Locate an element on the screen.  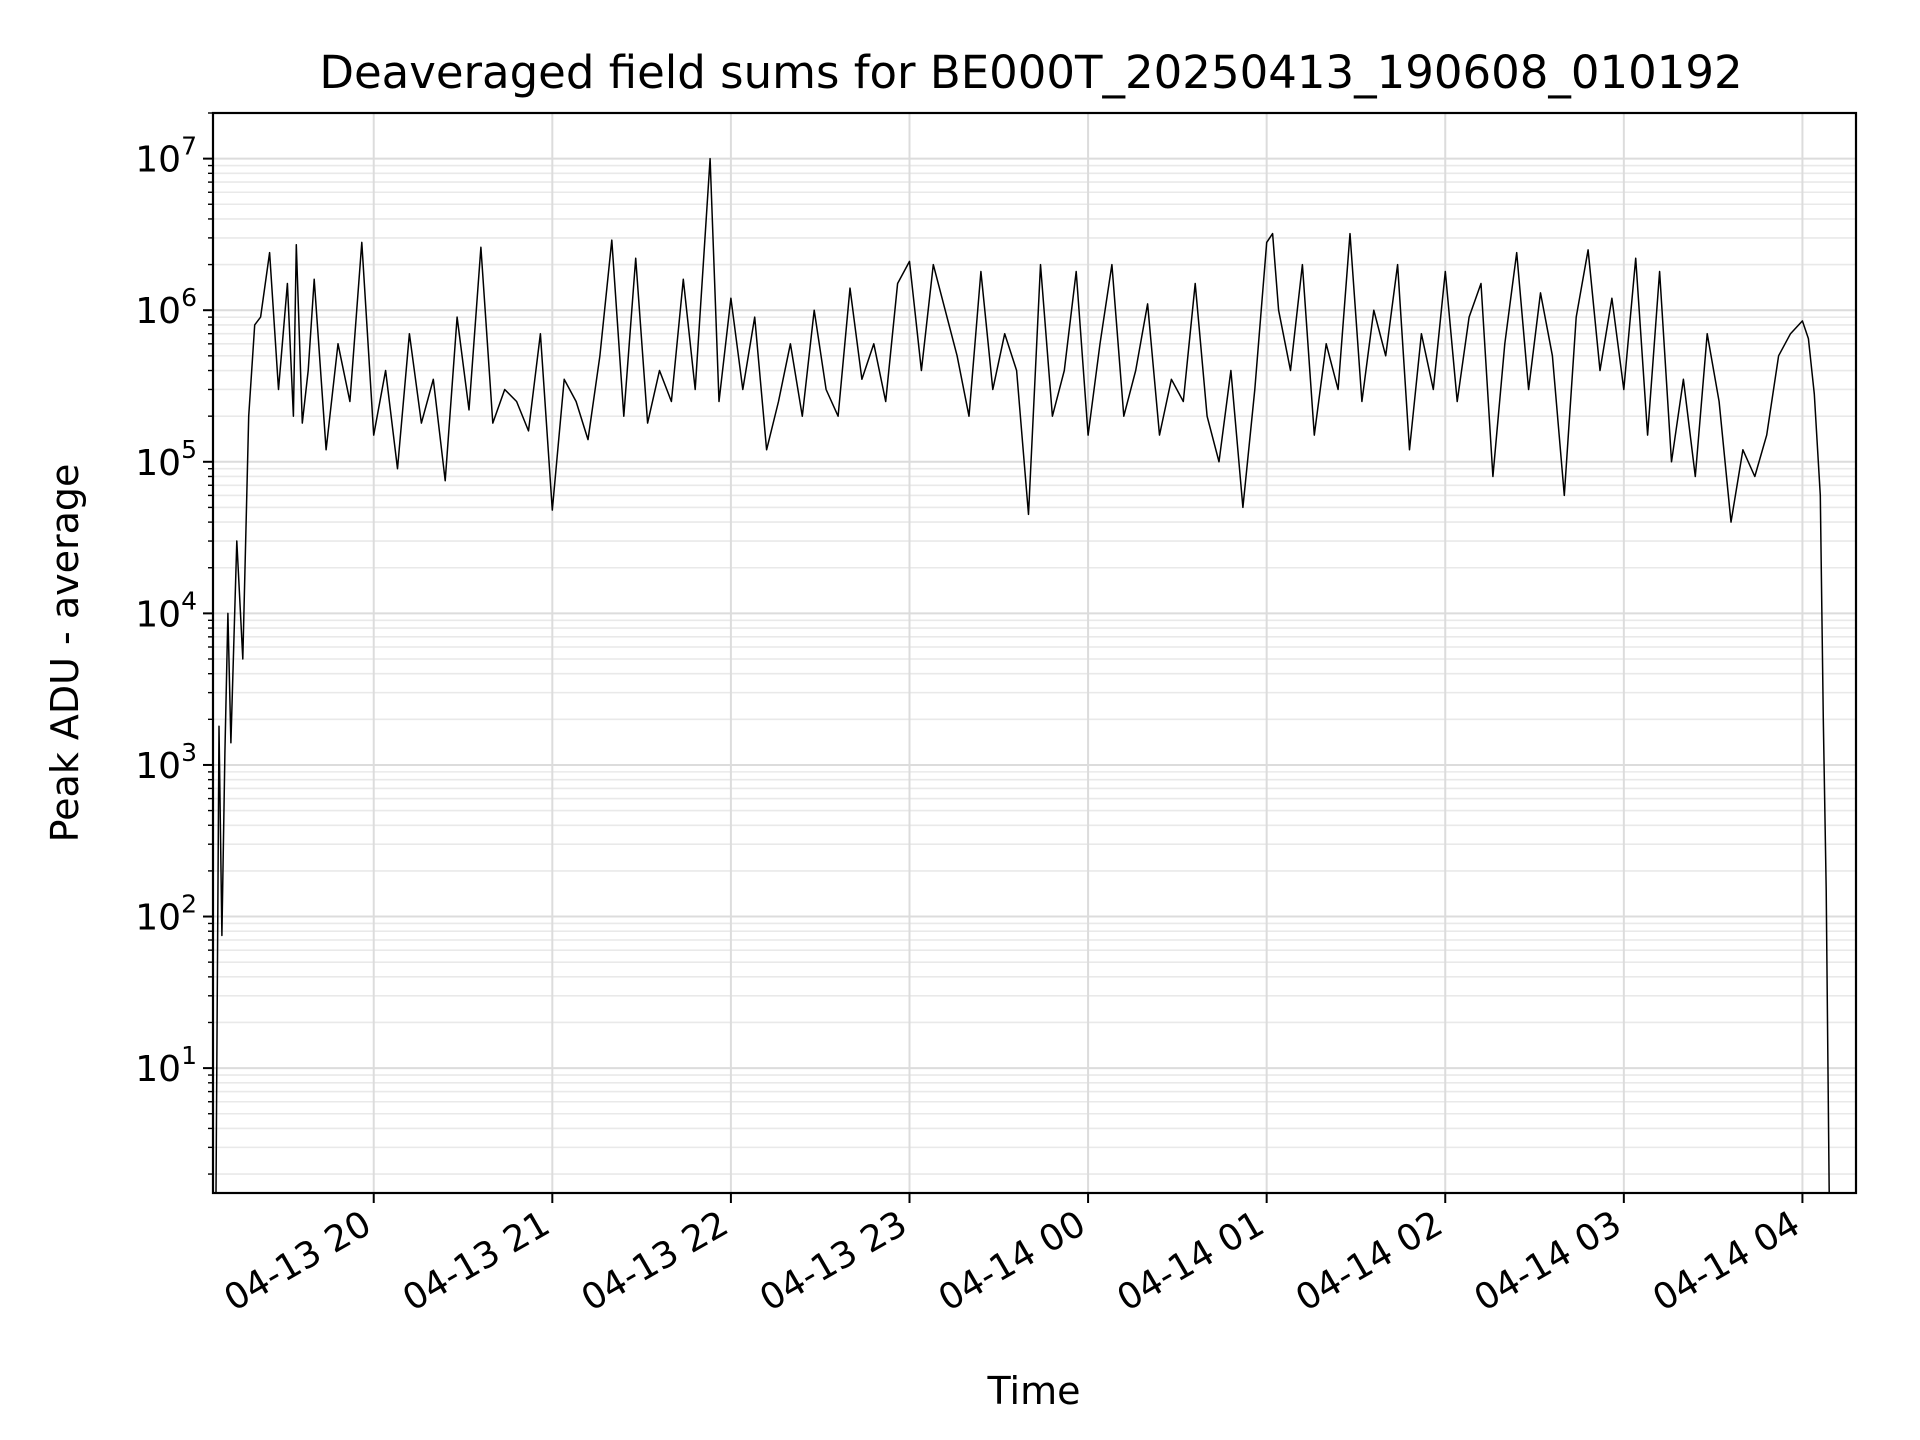
y-tick-label: 10⁵ is located at coordinates (166, 459).